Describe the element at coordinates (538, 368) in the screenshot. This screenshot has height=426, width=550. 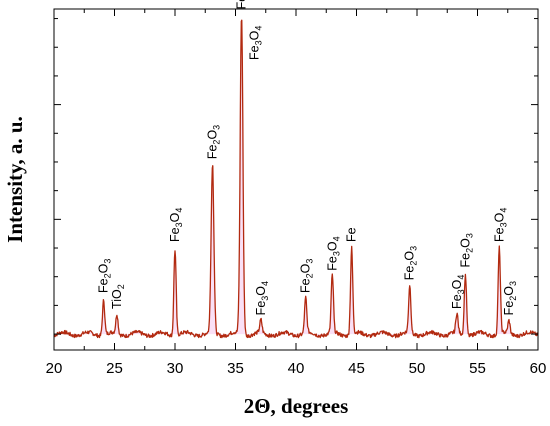
I see `x-tick-label: 60` at that location.